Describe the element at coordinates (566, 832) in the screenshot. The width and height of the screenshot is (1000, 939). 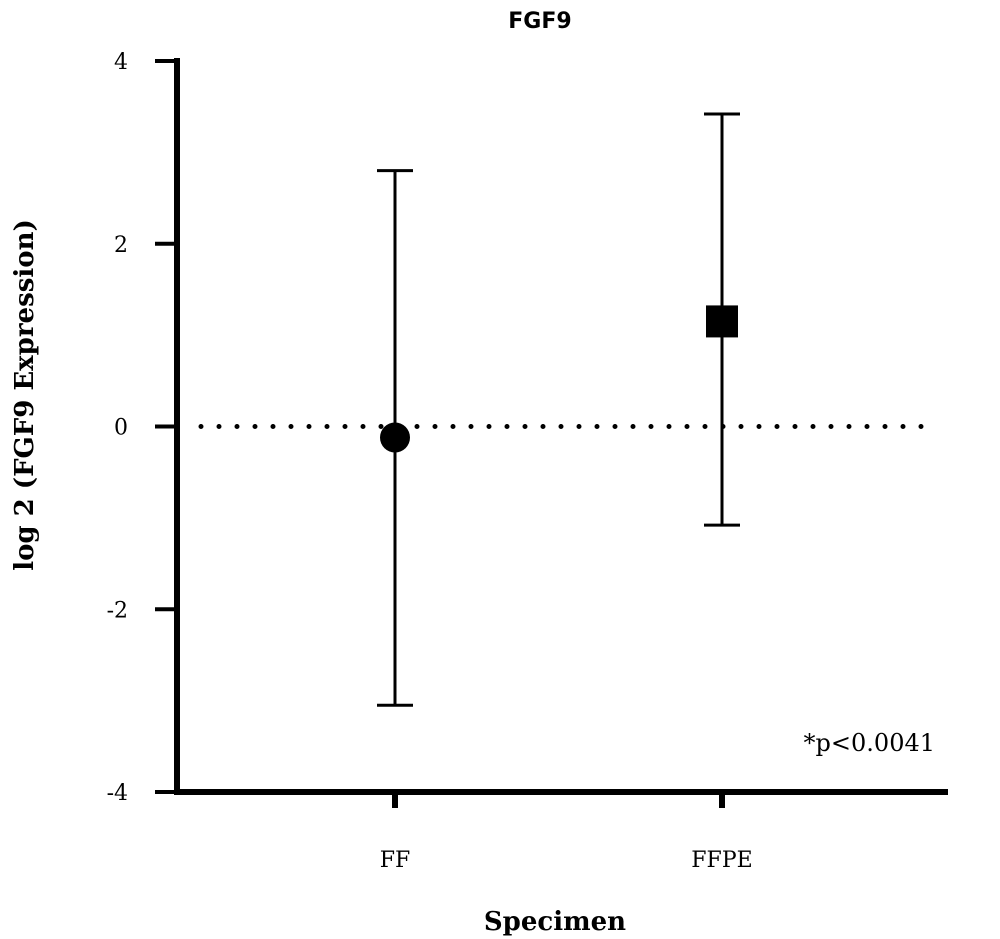
I see `x-ticks: FF FFPE` at that location.